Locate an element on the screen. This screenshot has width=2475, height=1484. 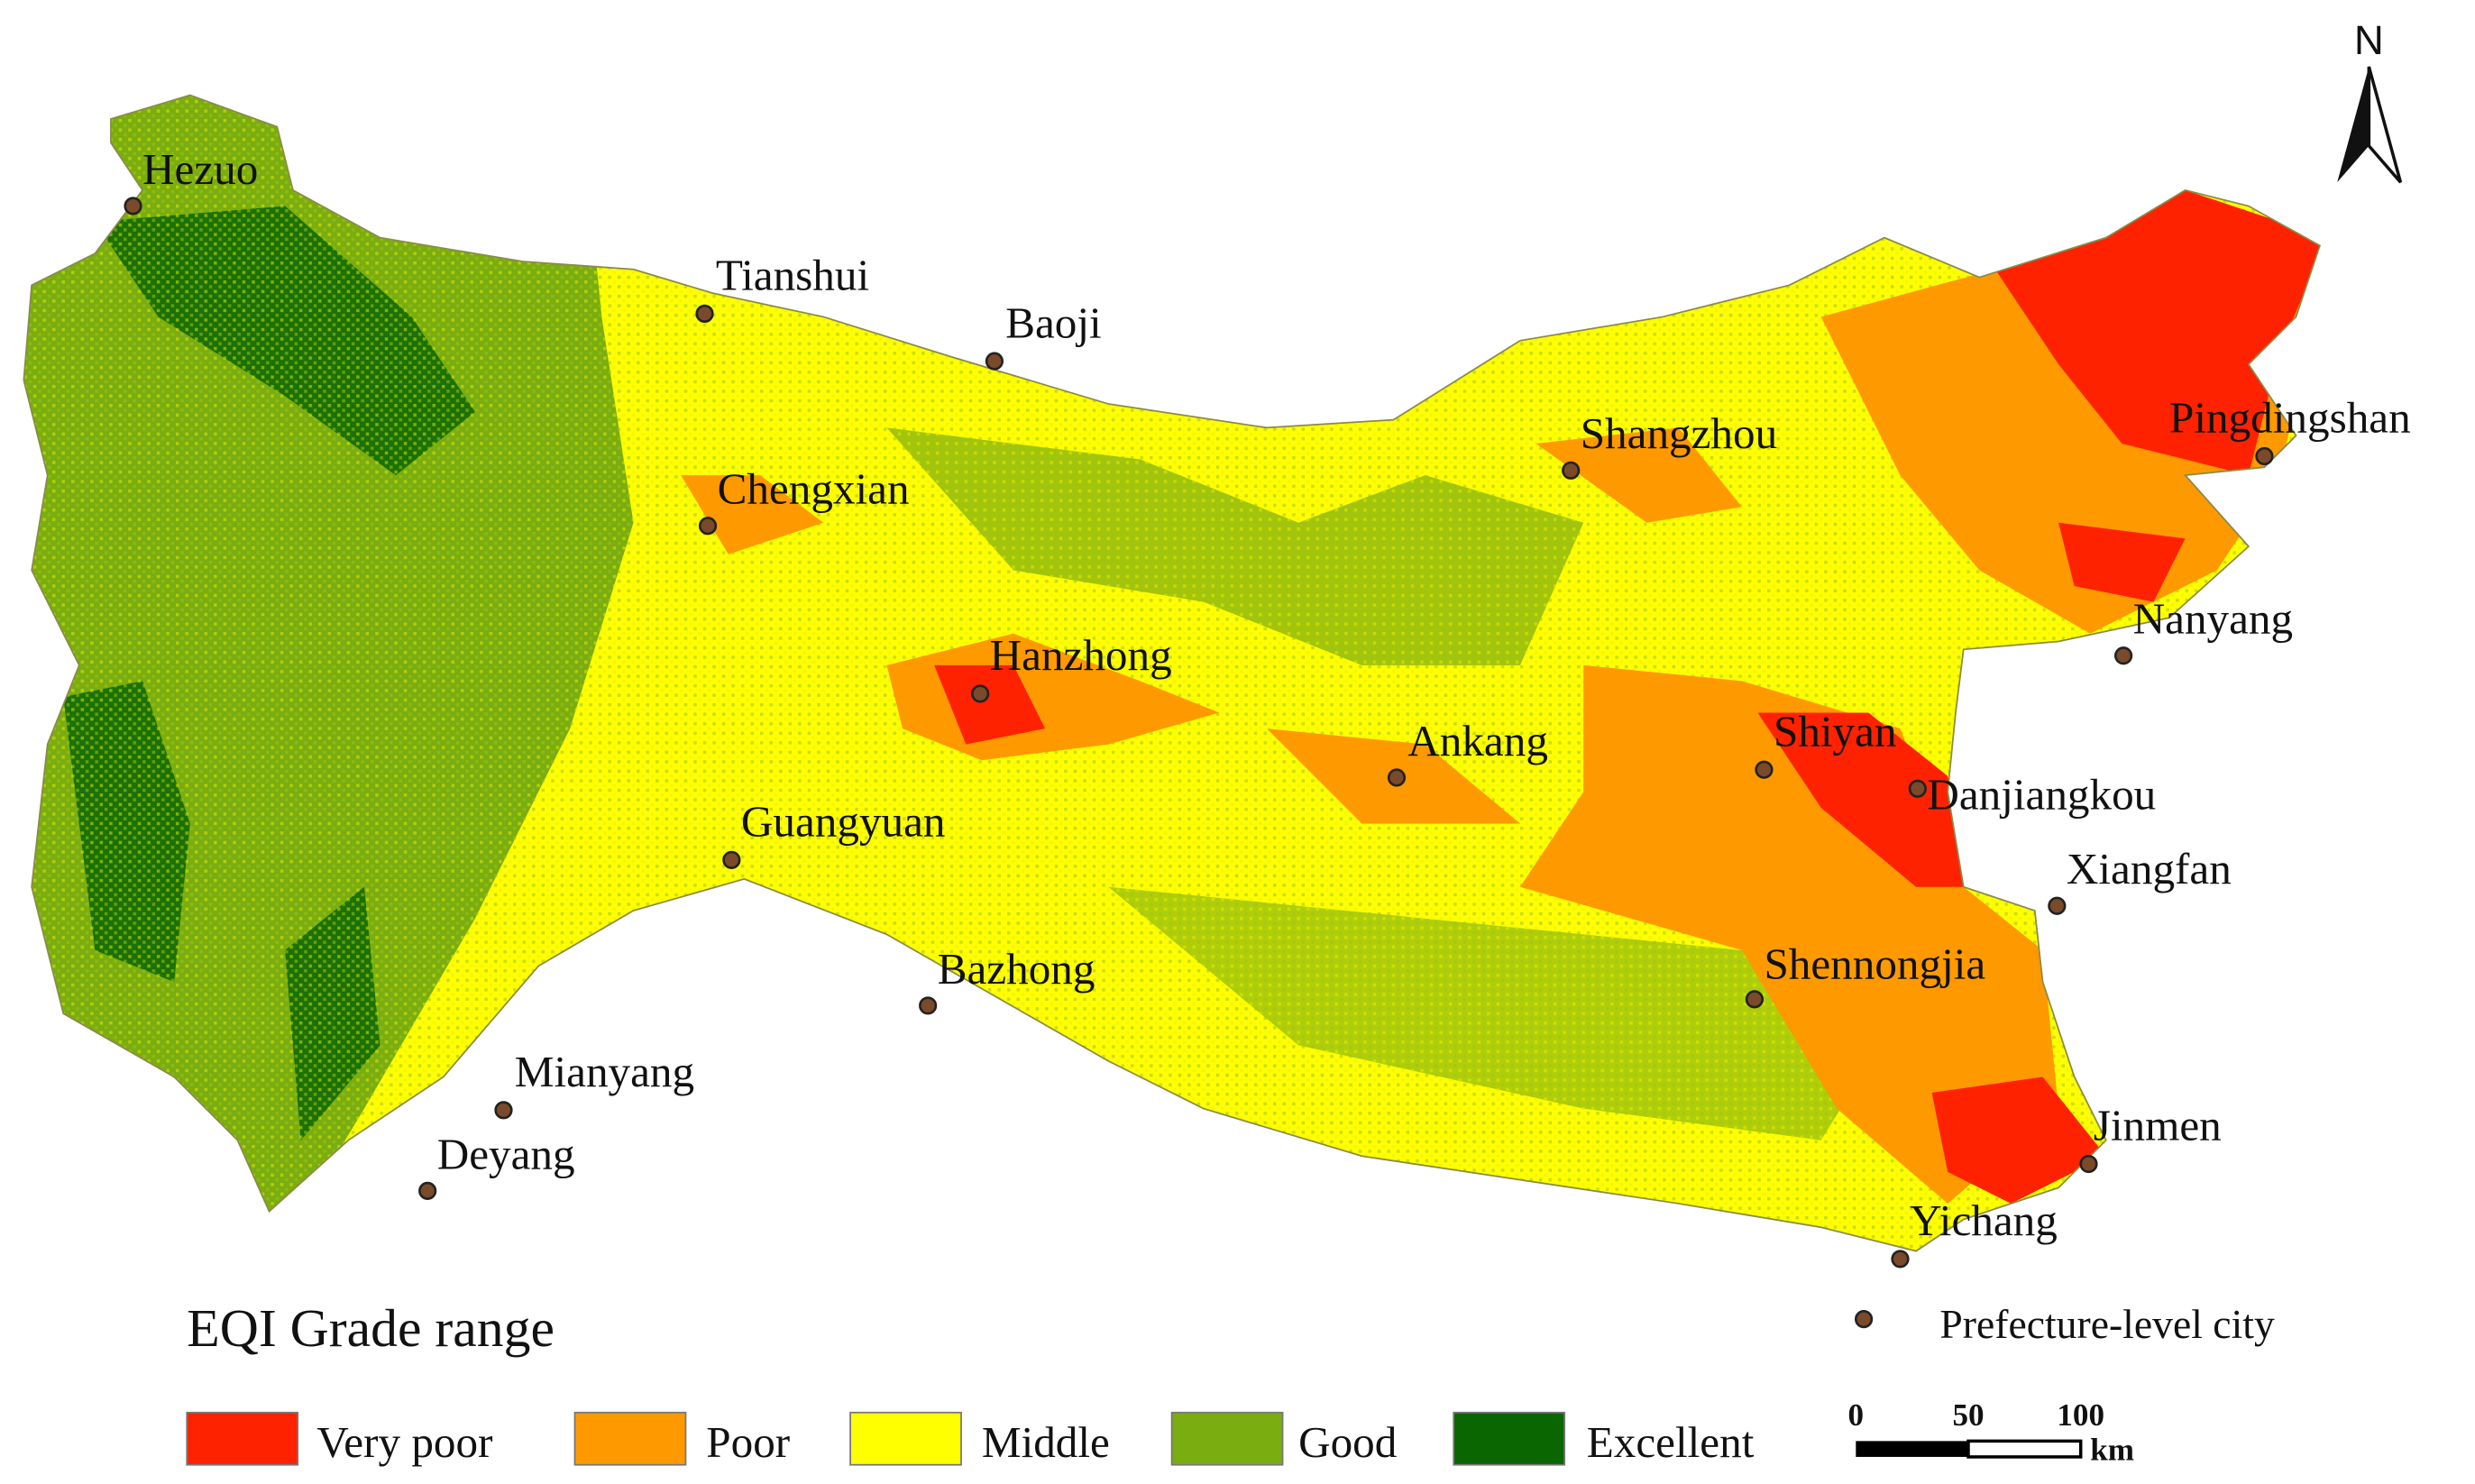
city-label: Shiyan is located at coordinates (1835, 731).